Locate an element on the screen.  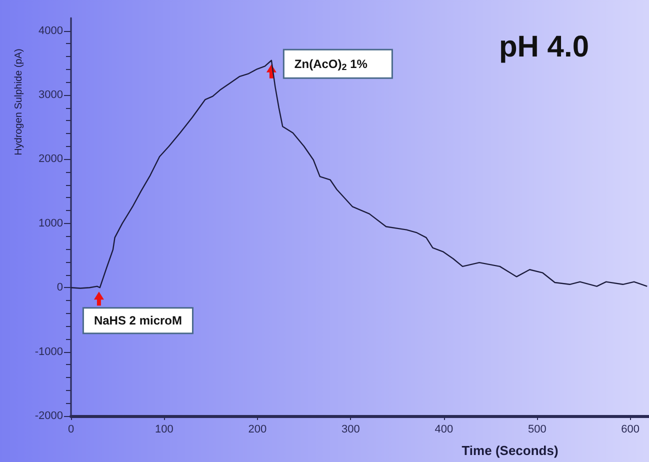
x-axis-title: Time (Seconds) is located at coordinates (510, 450).